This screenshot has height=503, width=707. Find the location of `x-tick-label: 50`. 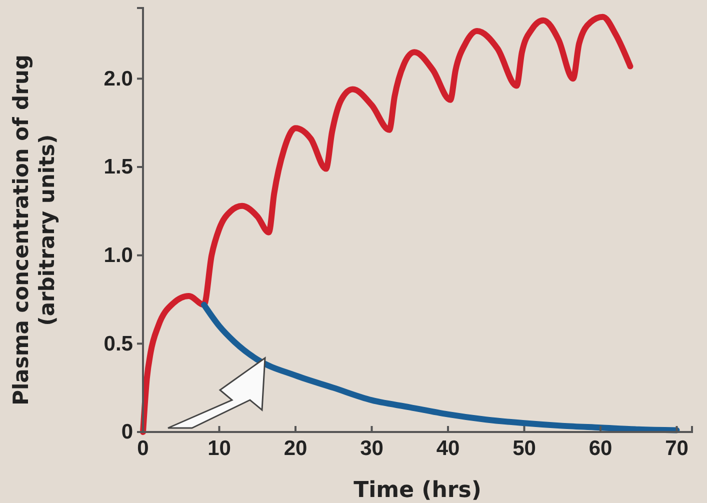

x-tick-label: 50 is located at coordinates (524, 448).